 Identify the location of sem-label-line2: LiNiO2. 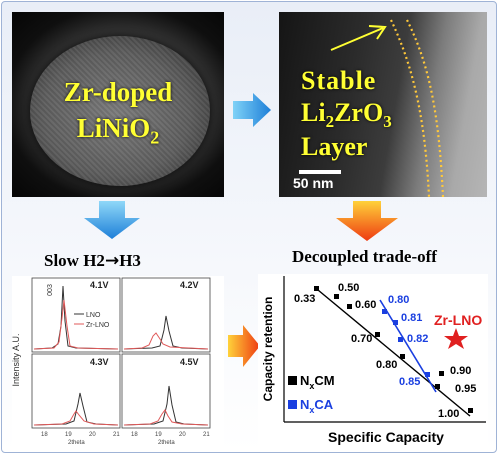
(118, 130).